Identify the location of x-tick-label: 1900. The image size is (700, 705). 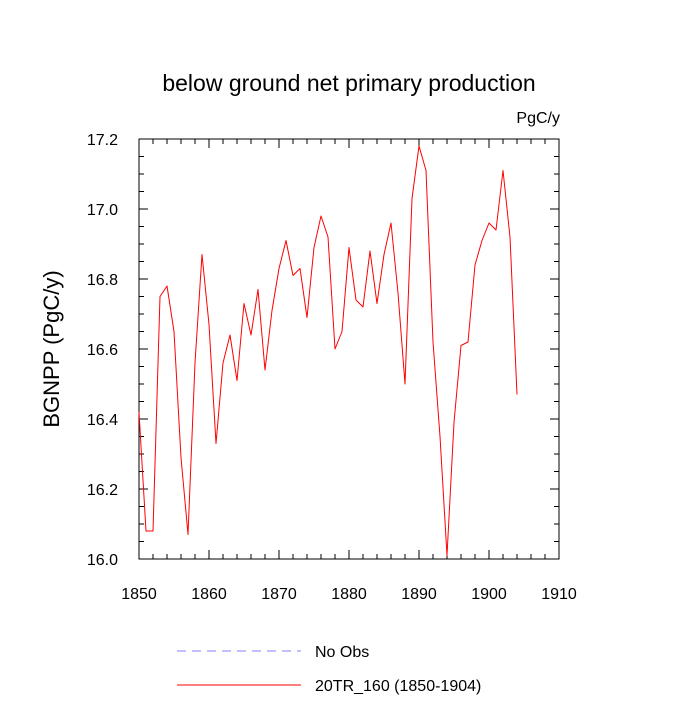
(489, 594).